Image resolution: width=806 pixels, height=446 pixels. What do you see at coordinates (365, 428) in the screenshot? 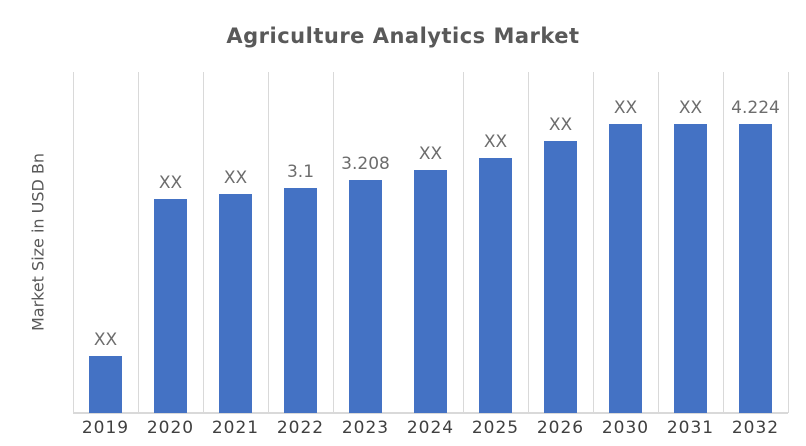
I see `x-tick-label: 2023` at bounding box center [365, 428].